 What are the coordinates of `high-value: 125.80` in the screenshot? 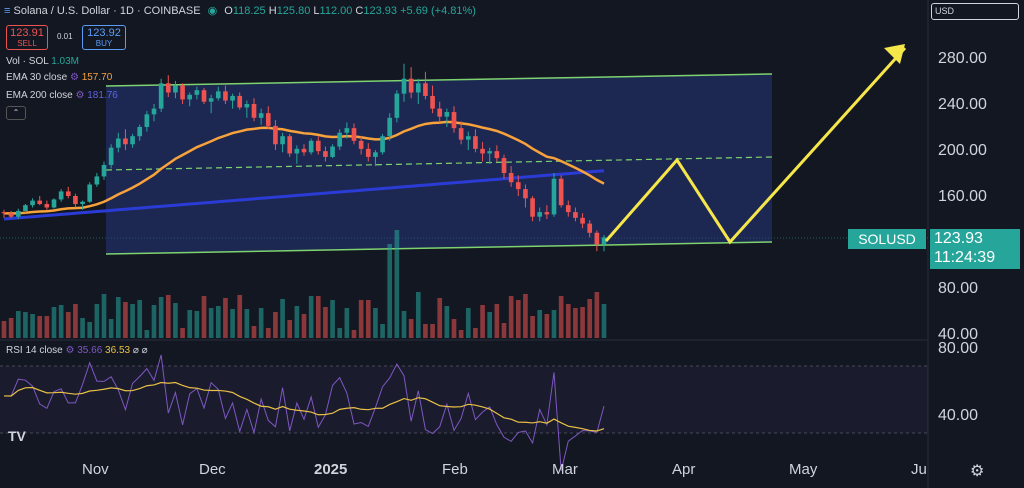 It's located at (293, 11).